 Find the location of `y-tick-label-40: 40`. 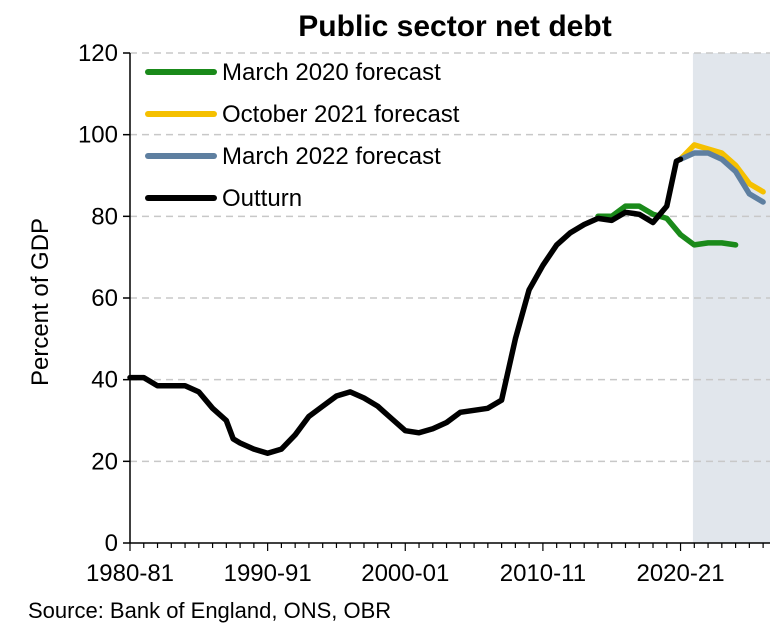

y-tick-label-40: 40 is located at coordinates (104, 380).